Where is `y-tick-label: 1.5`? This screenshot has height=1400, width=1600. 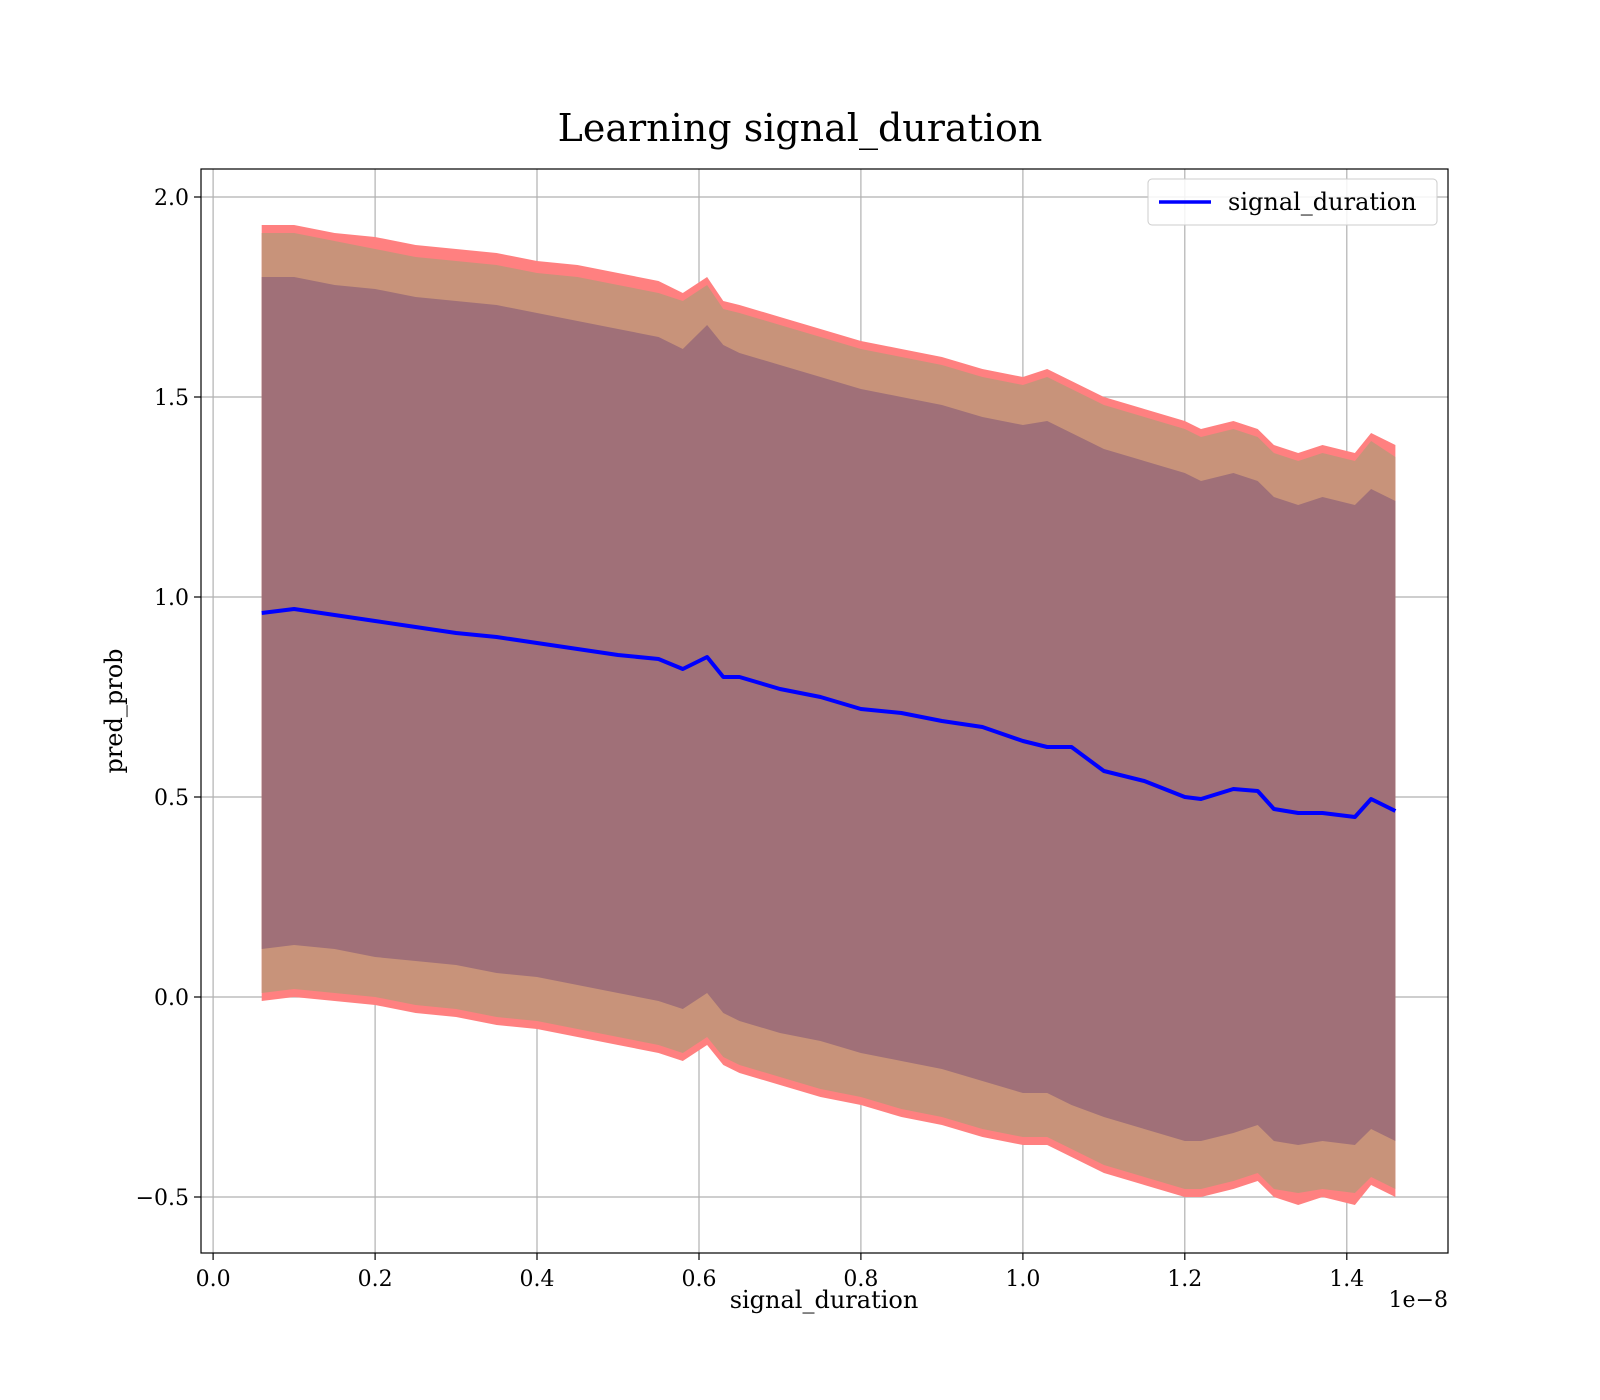
y-tick-label: 1.5 is located at coordinates (171, 398).